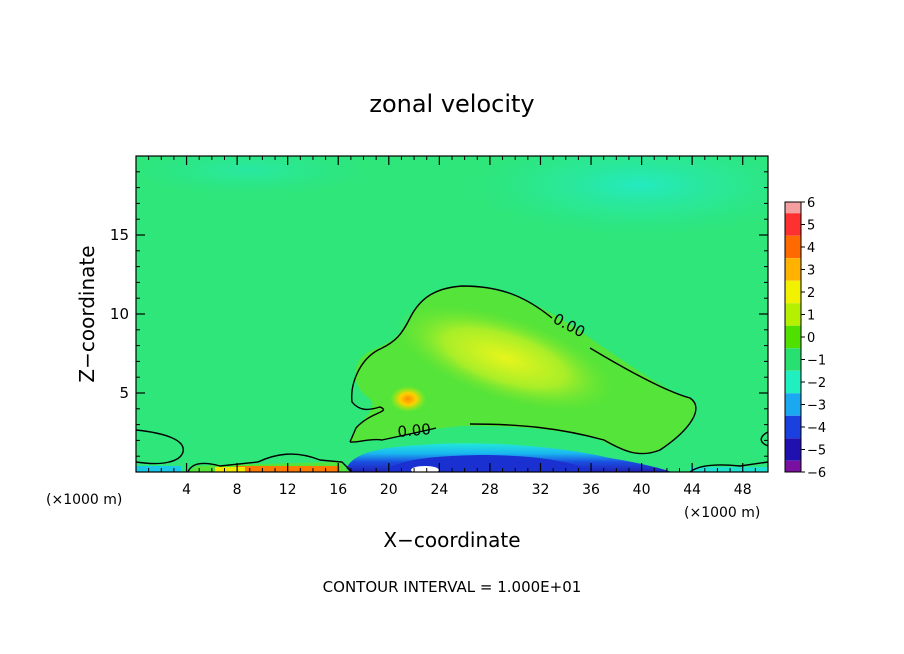  Describe the element at coordinates (816, 428) in the screenshot. I see `colorbar-tick-label: −4` at that location.